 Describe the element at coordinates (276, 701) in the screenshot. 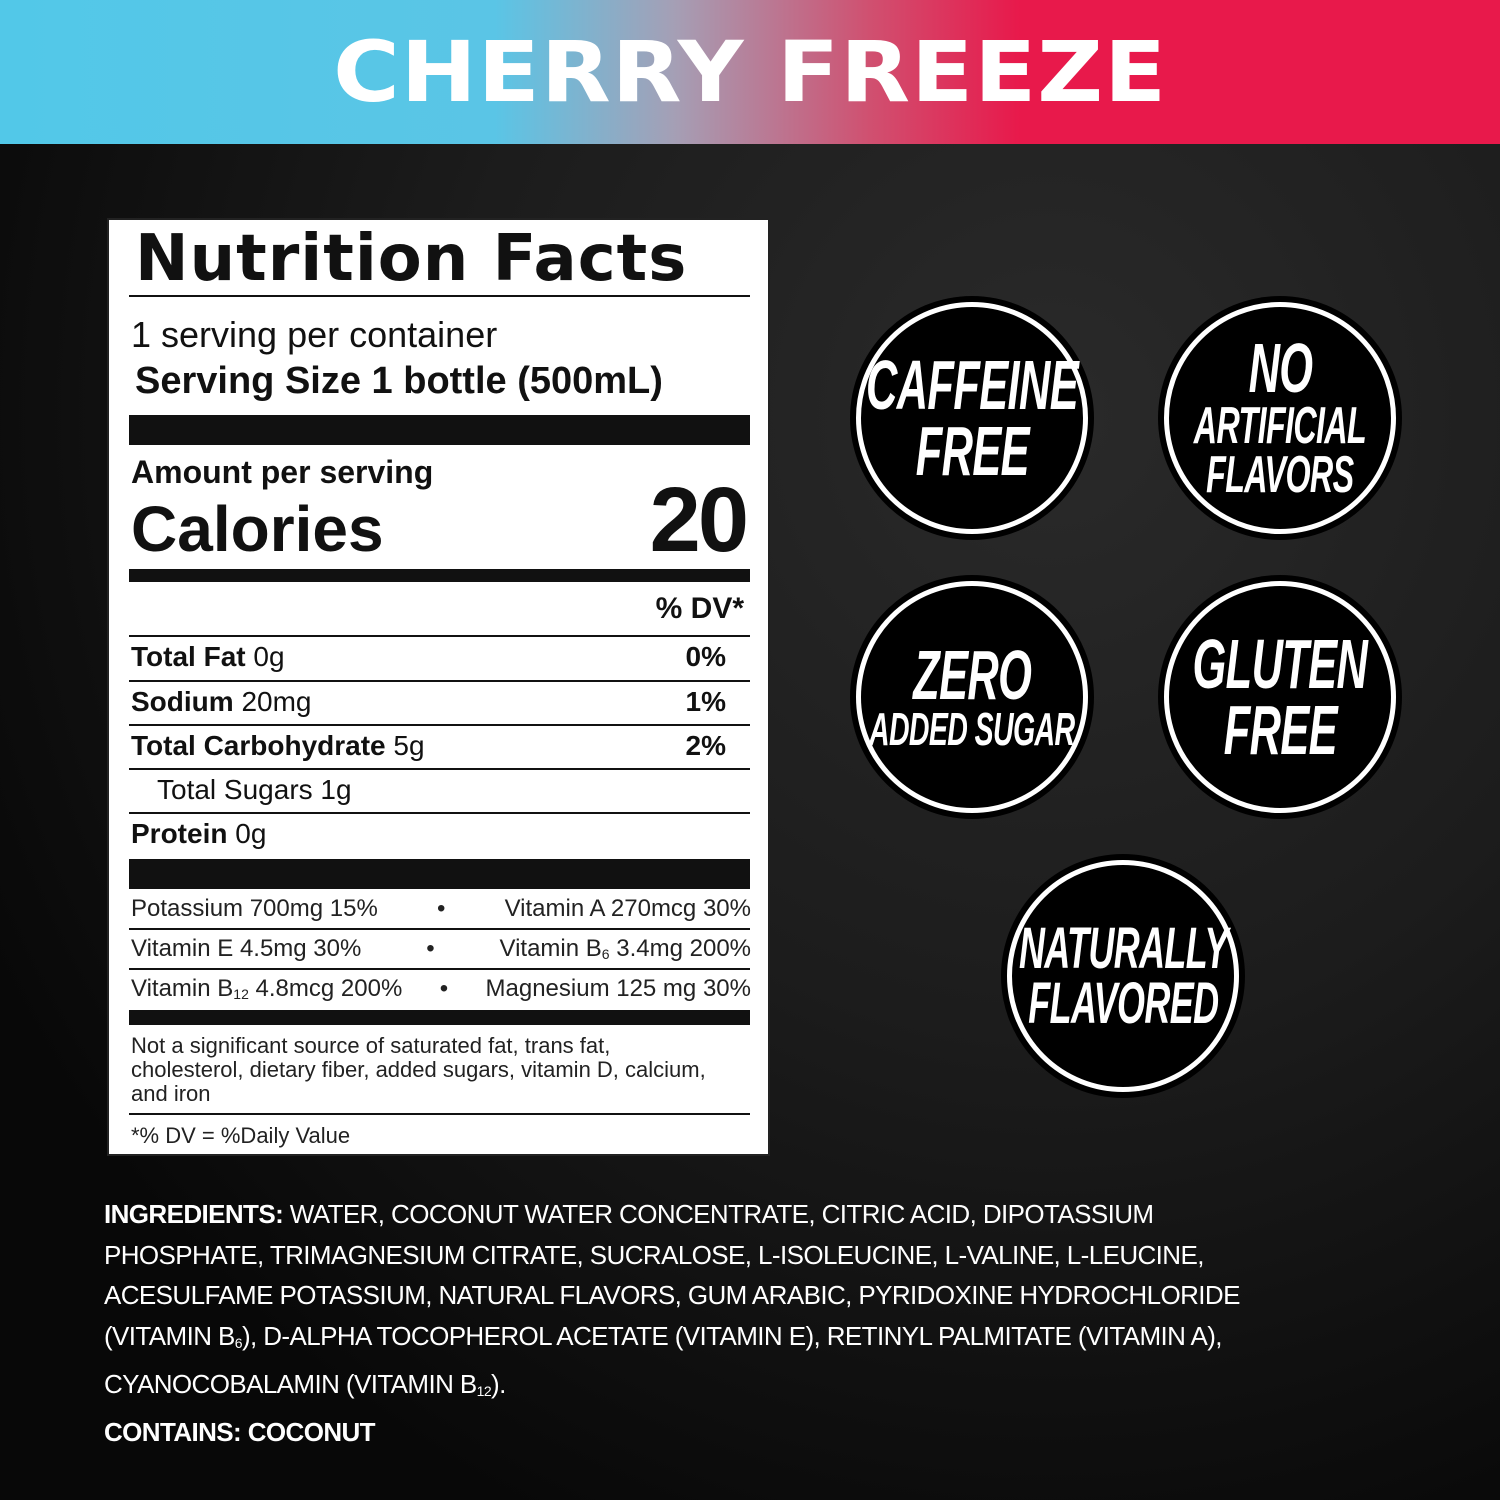

I see `nutrient-amount: 20mg` at that location.